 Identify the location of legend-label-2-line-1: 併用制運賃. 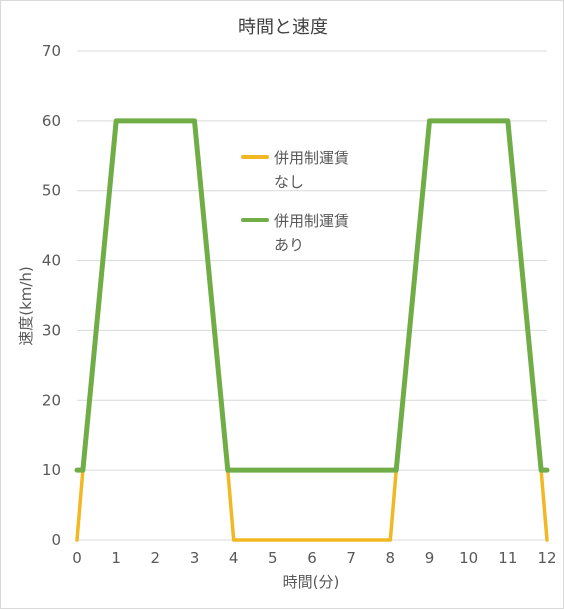
(311, 221).